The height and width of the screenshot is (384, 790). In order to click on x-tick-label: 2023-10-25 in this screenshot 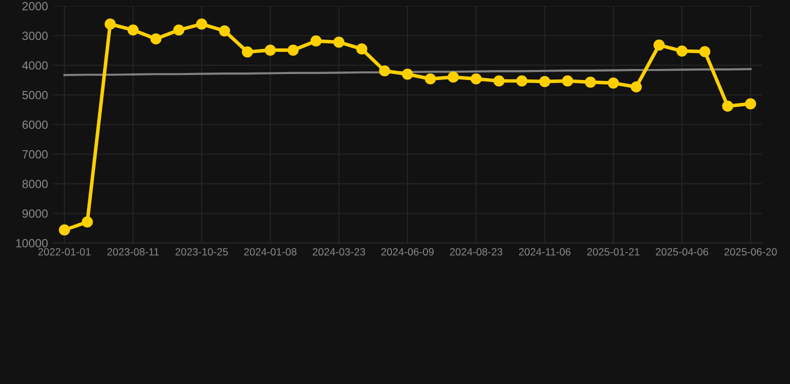, I will do `click(202, 252)`.